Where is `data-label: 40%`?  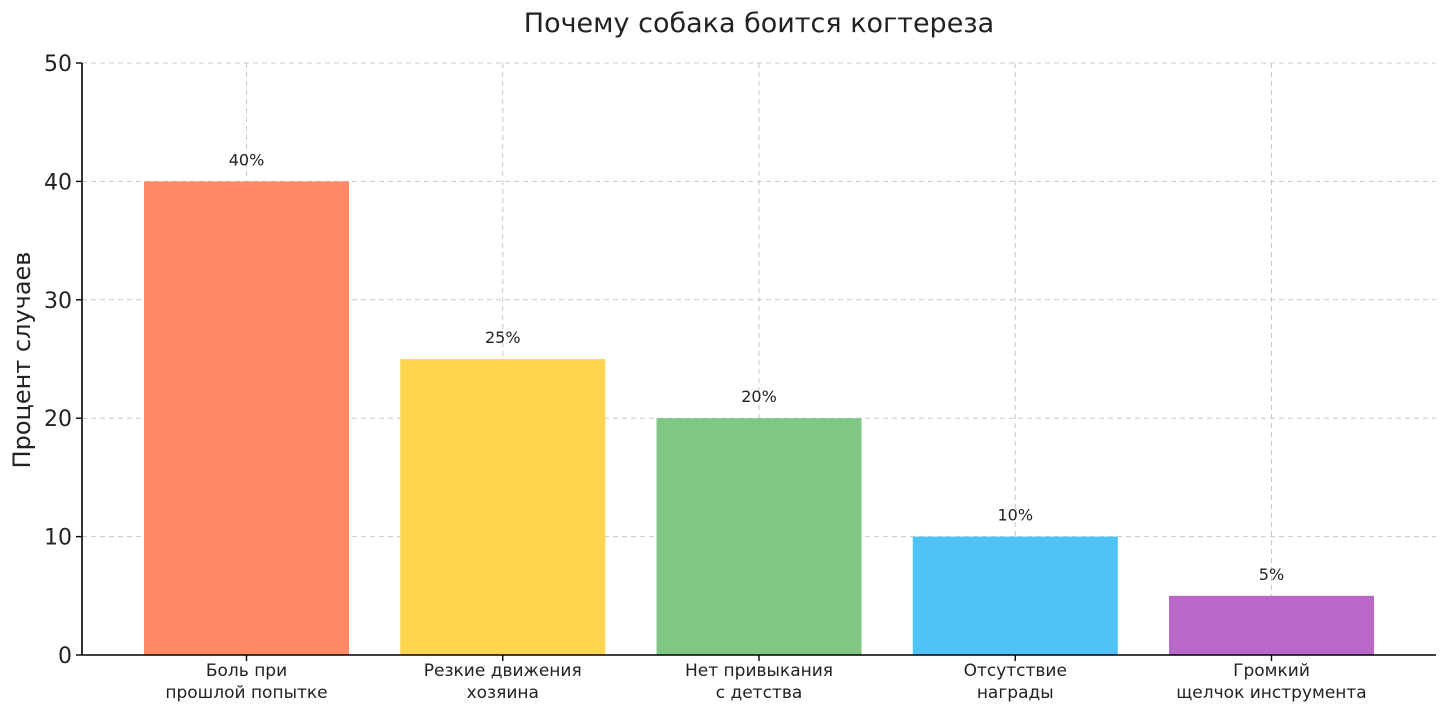
data-label: 40% is located at coordinates (247, 159).